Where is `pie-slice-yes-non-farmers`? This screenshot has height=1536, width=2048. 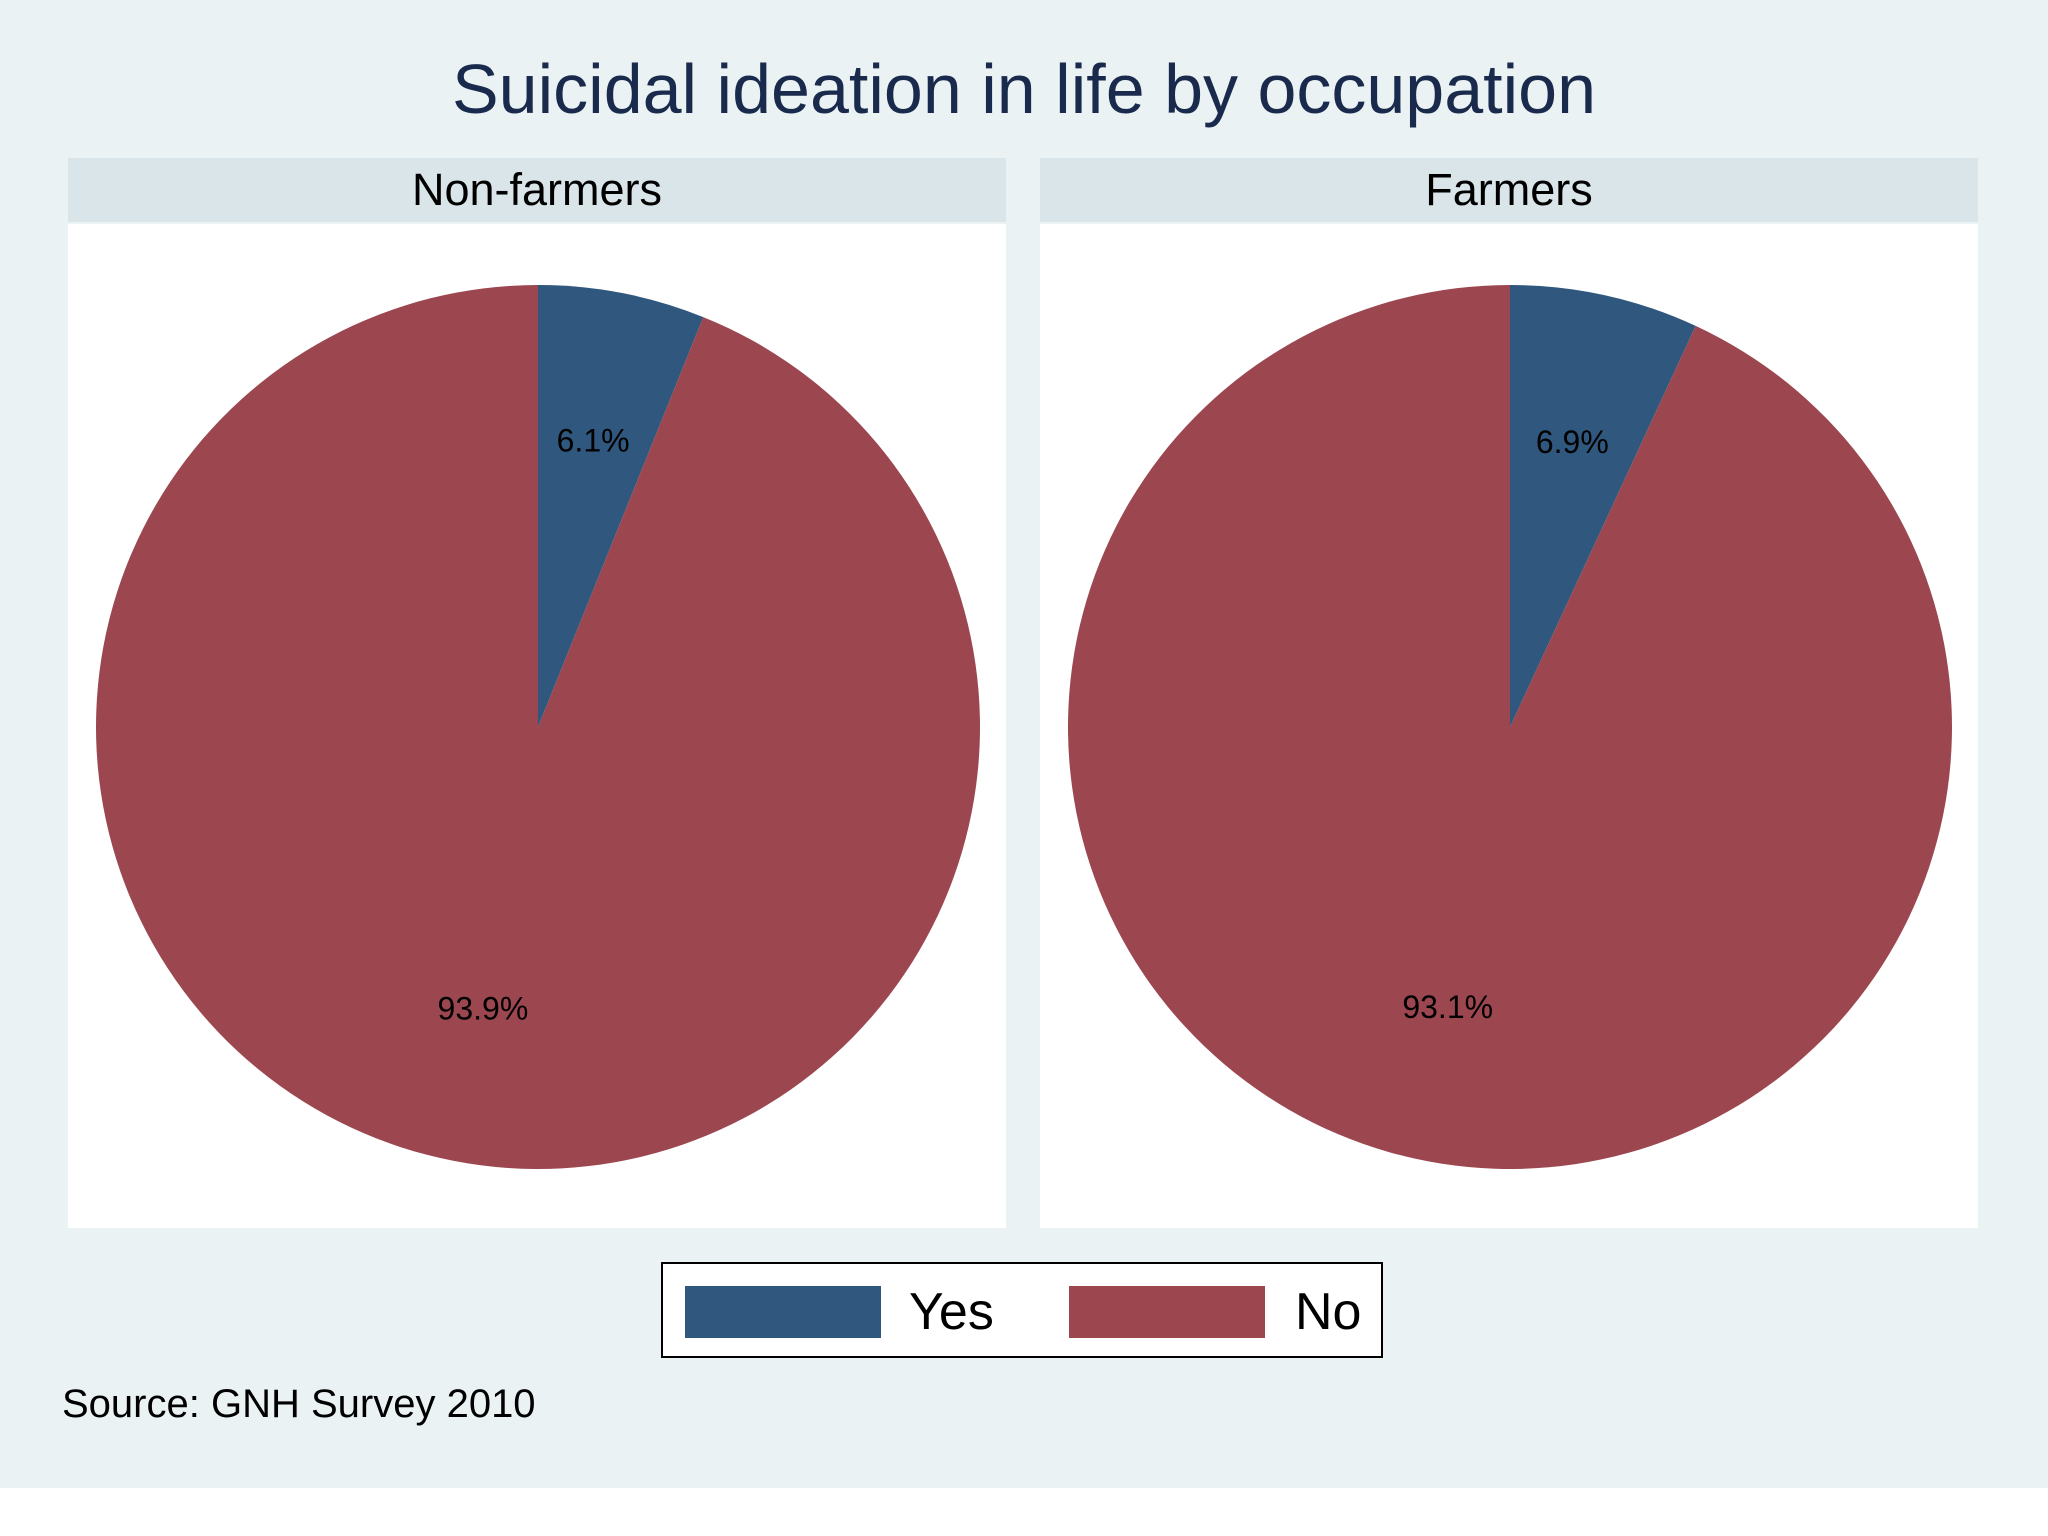 pie-slice-yes-non-farmers is located at coordinates (621, 506).